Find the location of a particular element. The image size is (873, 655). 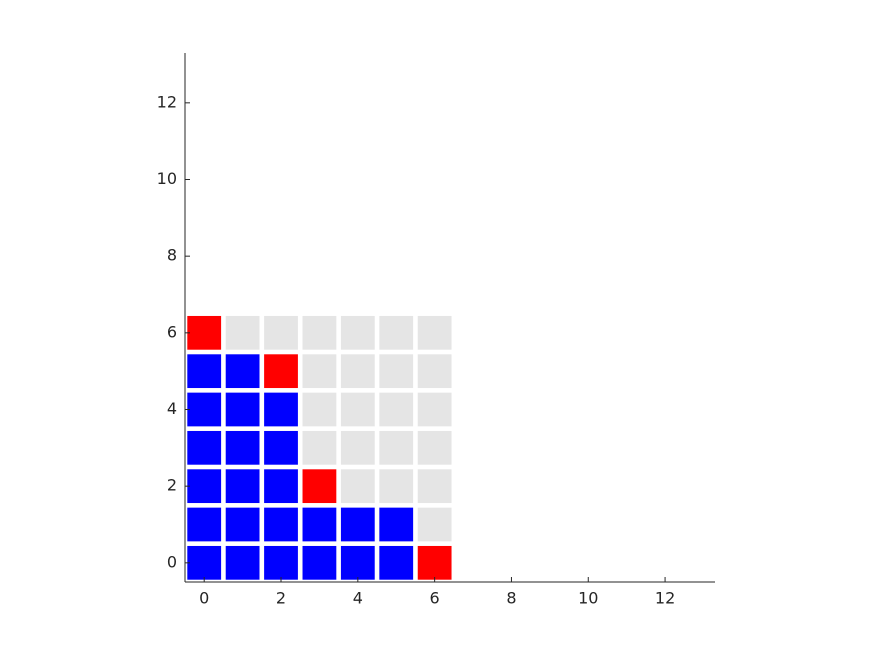

y-tick-label: 10 is located at coordinates (167, 178).